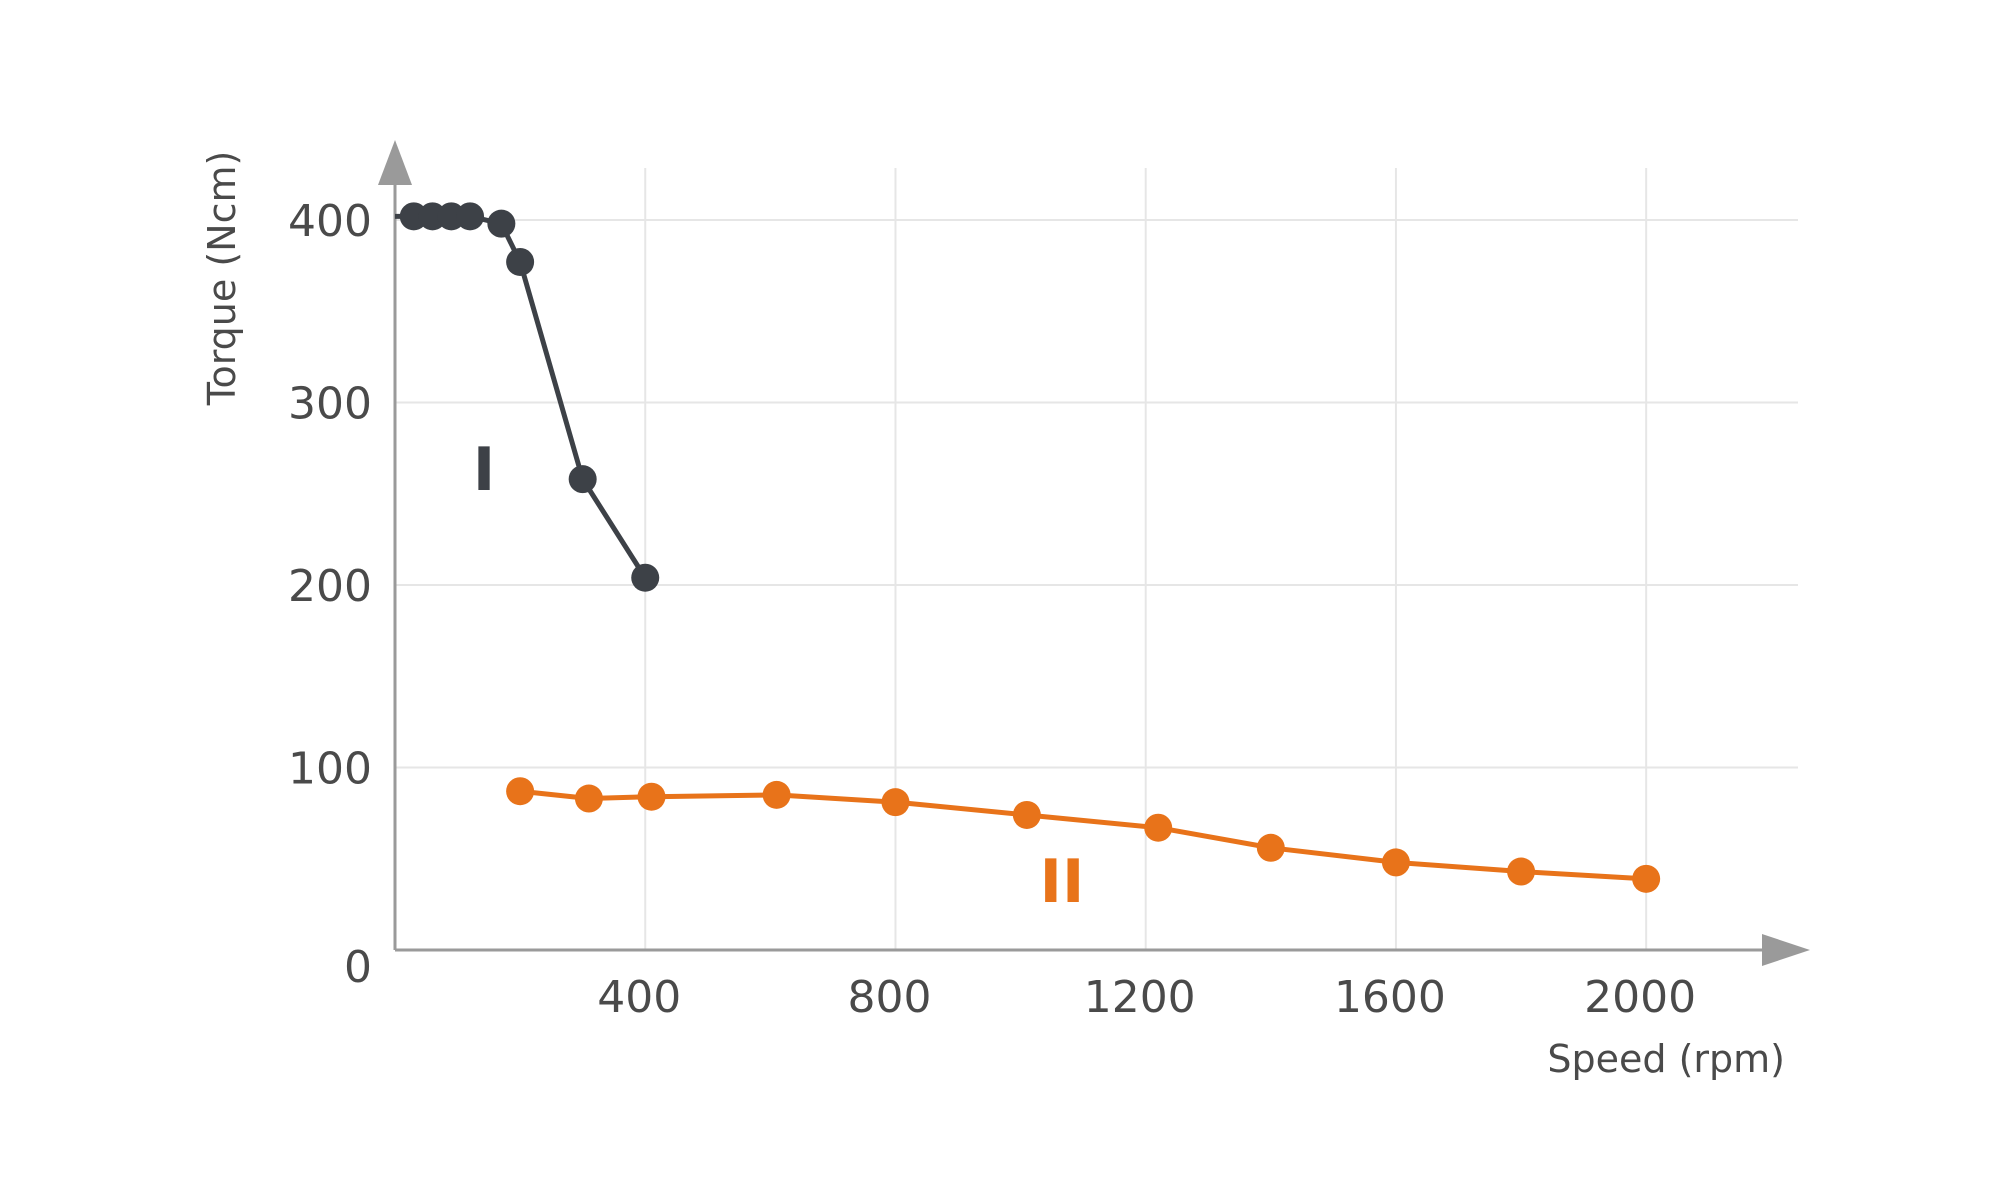 The width and height of the screenshot is (2000, 1200). What do you see at coordinates (1786, 950) in the screenshot?
I see `x-axis-arrow` at bounding box center [1786, 950].